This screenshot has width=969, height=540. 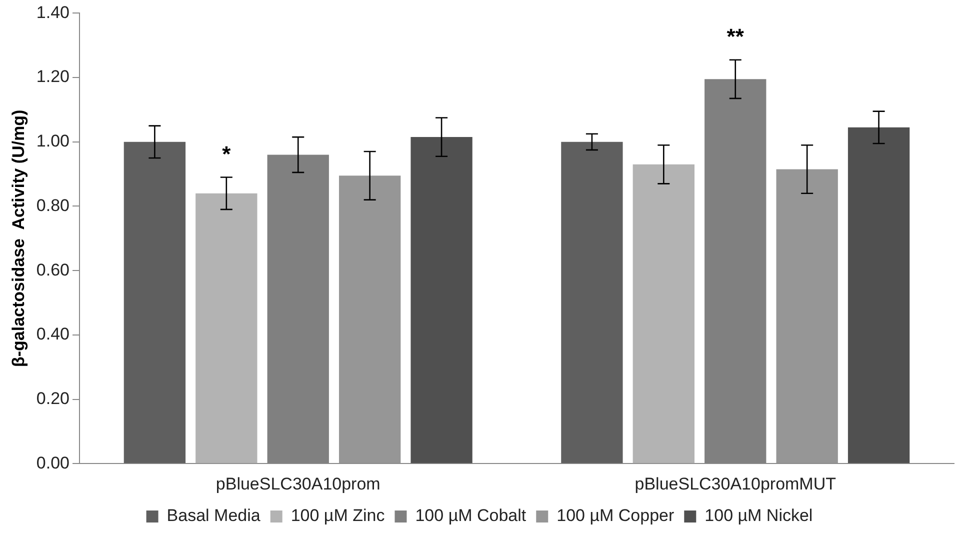 What do you see at coordinates (298, 484) in the screenshot?
I see `x-tick-label: pBlueSLC30A10prom` at bounding box center [298, 484].